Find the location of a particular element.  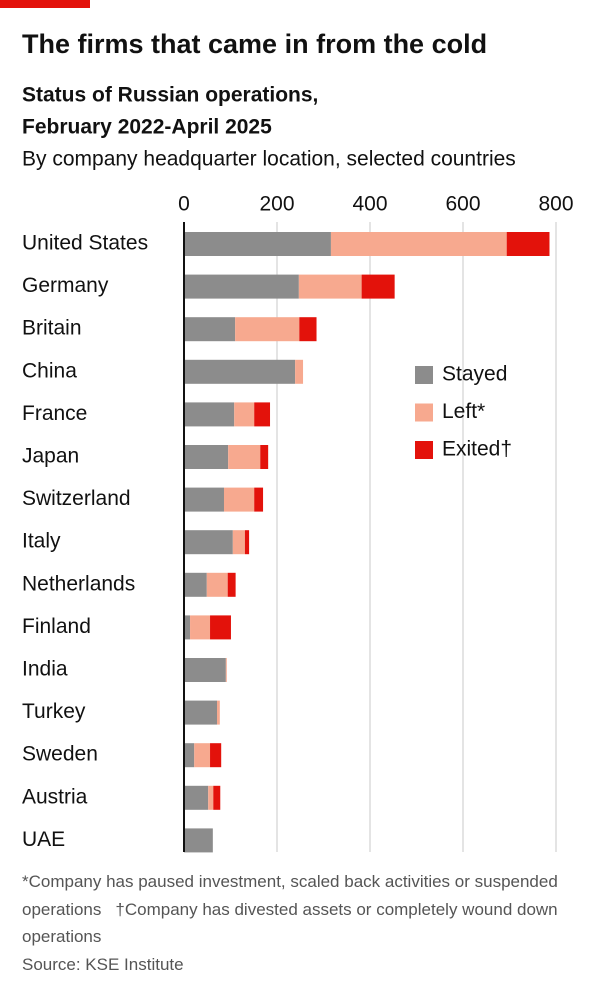

category-label: Turkey is located at coordinates (54, 711).